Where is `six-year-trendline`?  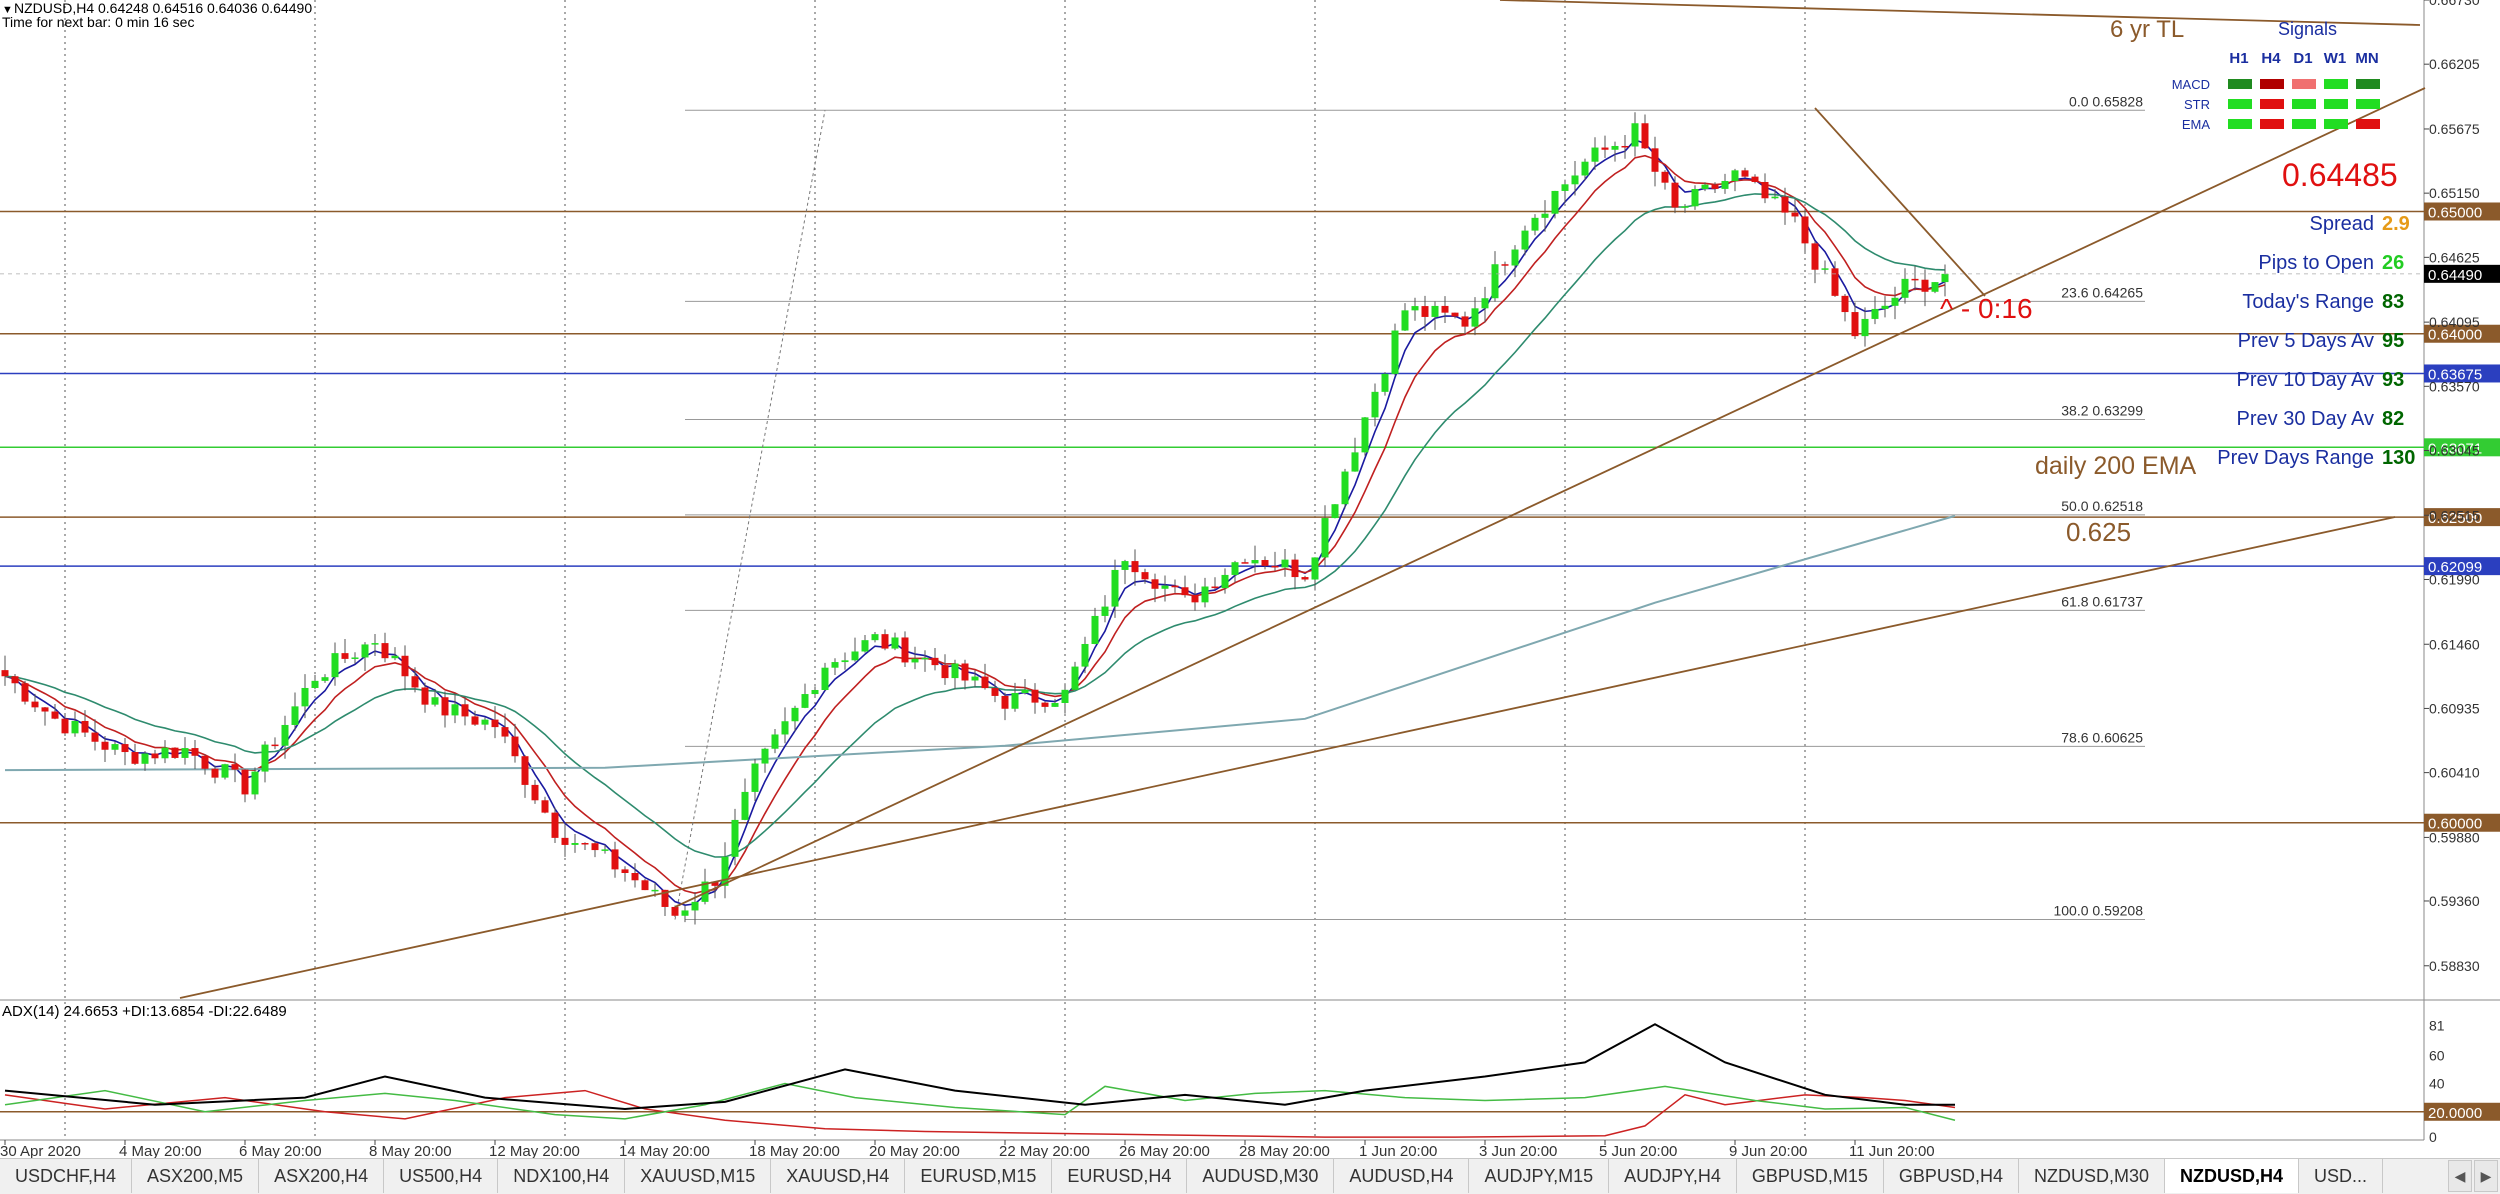 six-year-trendline is located at coordinates (1960, 13).